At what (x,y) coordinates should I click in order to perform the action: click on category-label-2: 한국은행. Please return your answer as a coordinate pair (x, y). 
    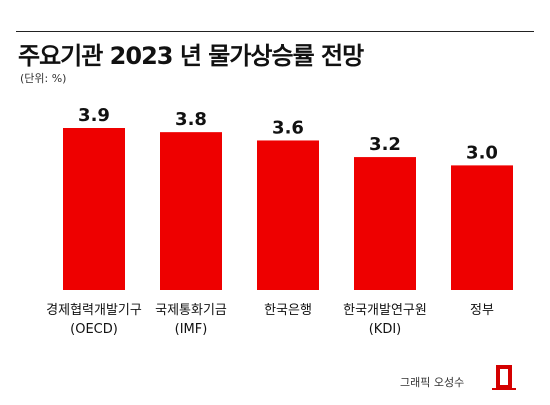
    Looking at the image, I should click on (288, 310).